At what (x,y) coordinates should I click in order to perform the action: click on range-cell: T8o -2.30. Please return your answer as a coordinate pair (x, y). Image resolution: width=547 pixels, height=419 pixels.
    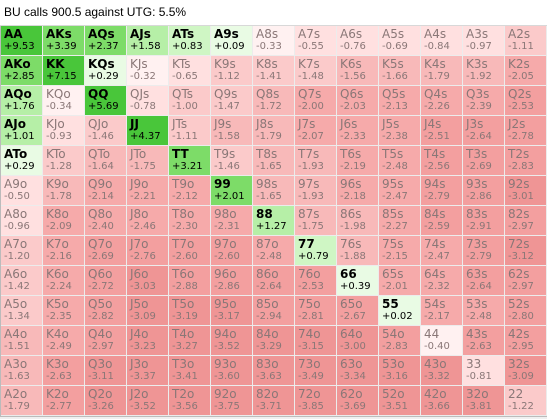
    Looking at the image, I should click on (190, 221).